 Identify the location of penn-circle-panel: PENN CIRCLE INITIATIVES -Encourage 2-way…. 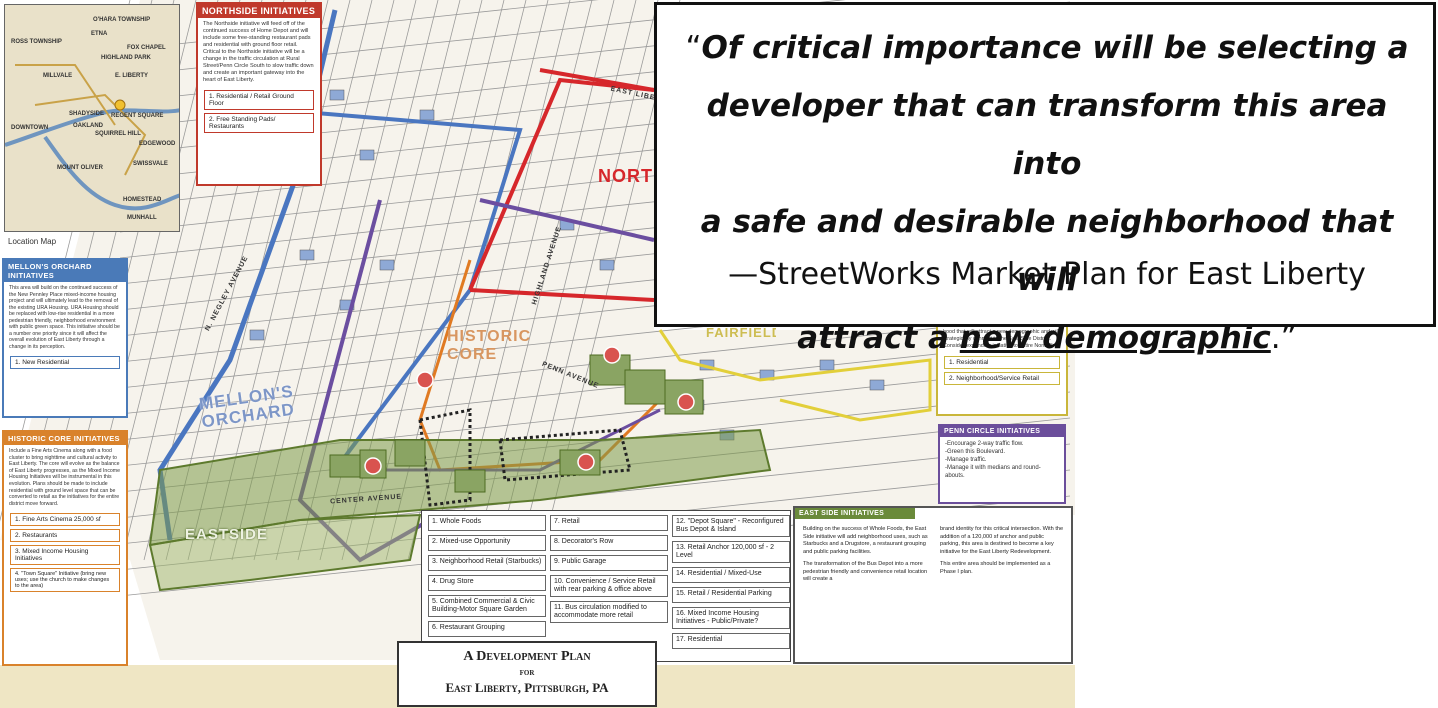
(1002, 464).